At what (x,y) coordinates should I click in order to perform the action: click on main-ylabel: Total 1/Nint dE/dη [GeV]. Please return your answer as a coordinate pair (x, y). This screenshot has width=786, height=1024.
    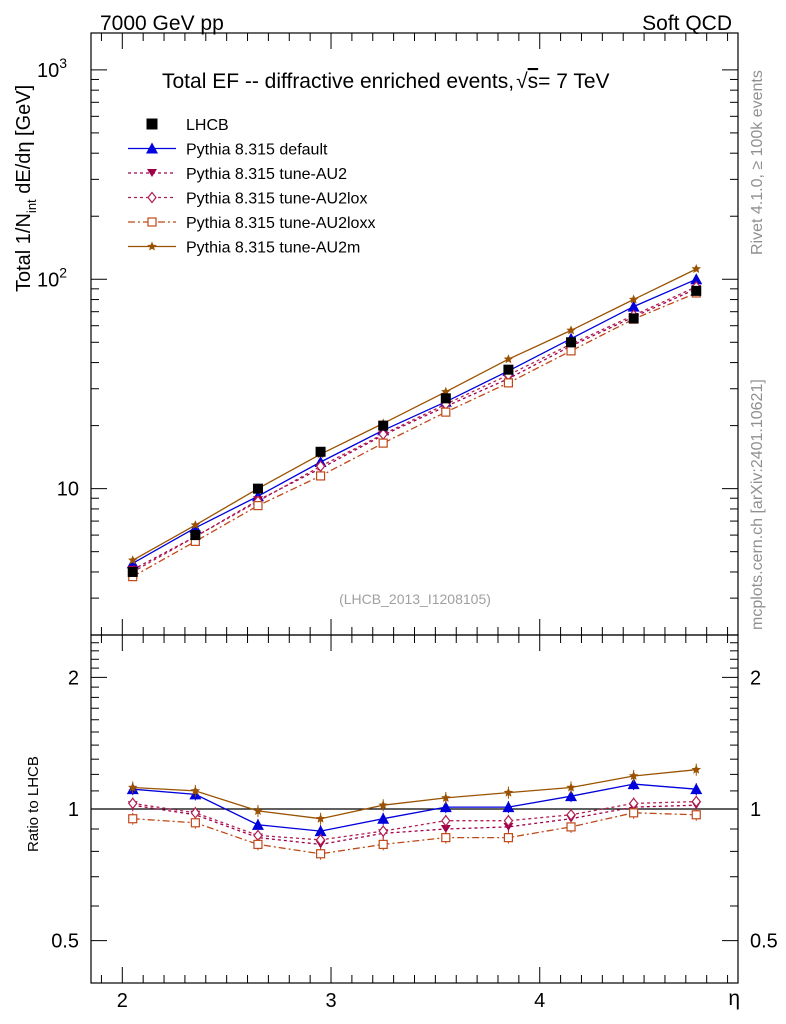
    Looking at the image, I should click on (26, 188).